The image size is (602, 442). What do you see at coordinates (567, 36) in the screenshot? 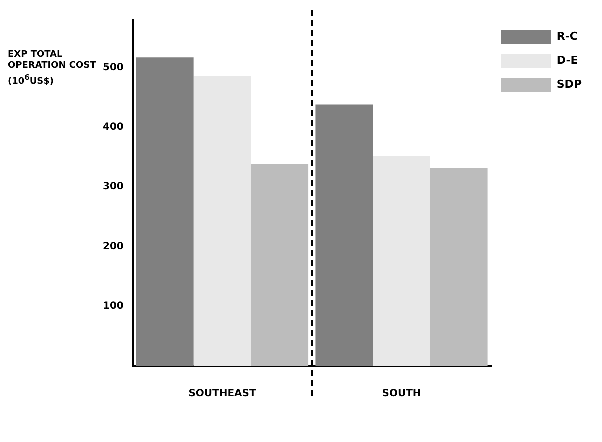
I see `legend-label: R-C` at bounding box center [567, 36].